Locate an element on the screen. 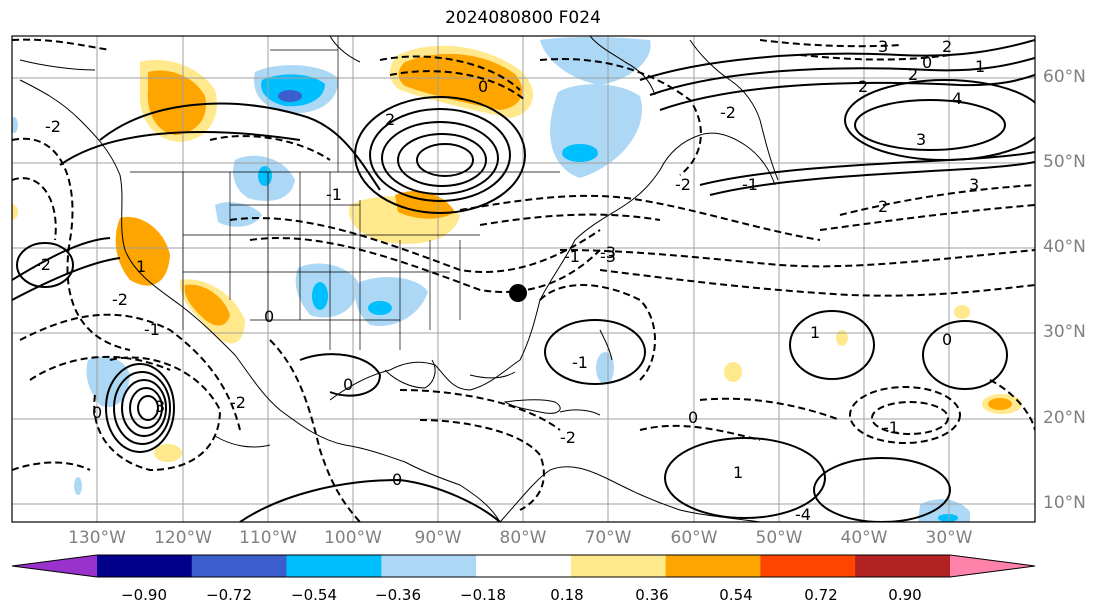 The image size is (1105, 615). lat-label: 30°N is located at coordinates (1064, 332).